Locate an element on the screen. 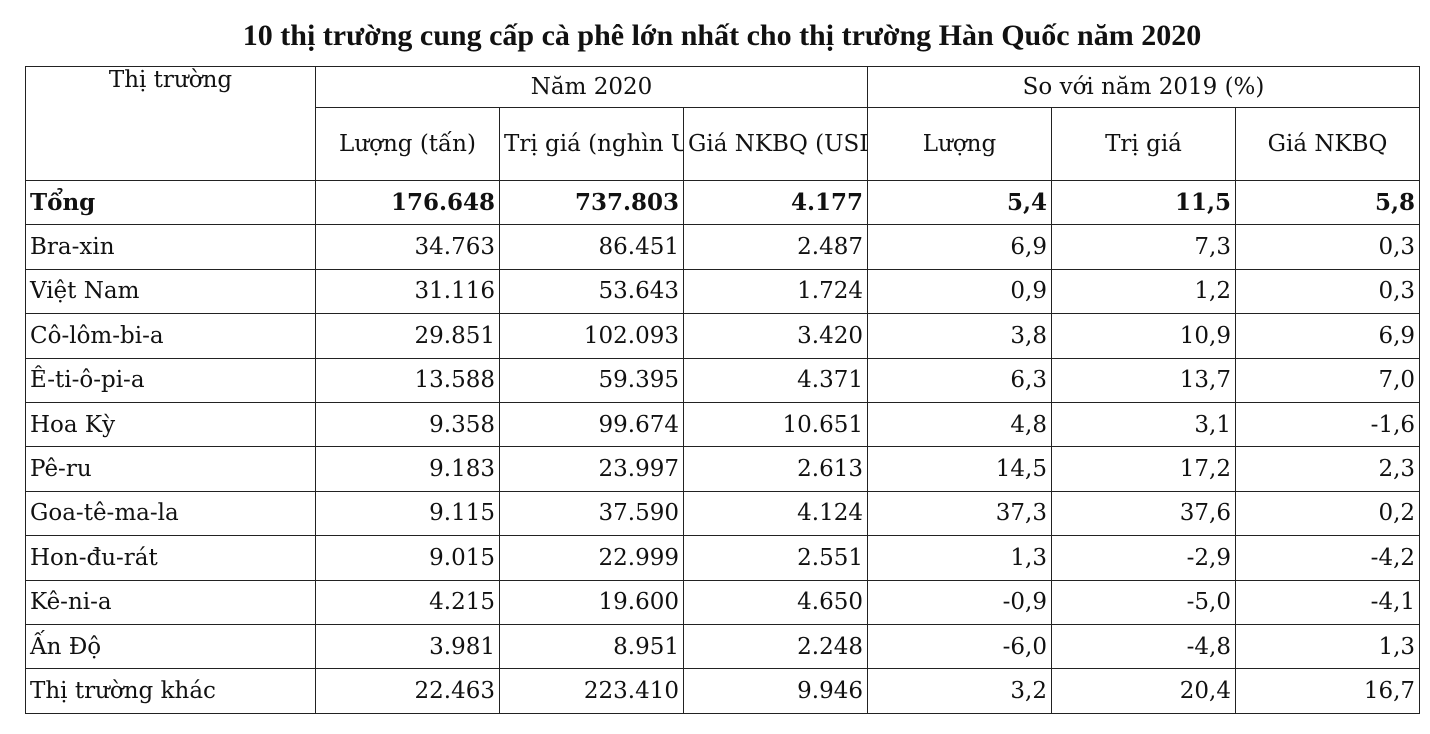 This screenshot has height=734, width=1430. table-row: Goa-tê-ma-la 9.115 37.590 4.124 37,3 37,6 0,2 is located at coordinates (723, 513).